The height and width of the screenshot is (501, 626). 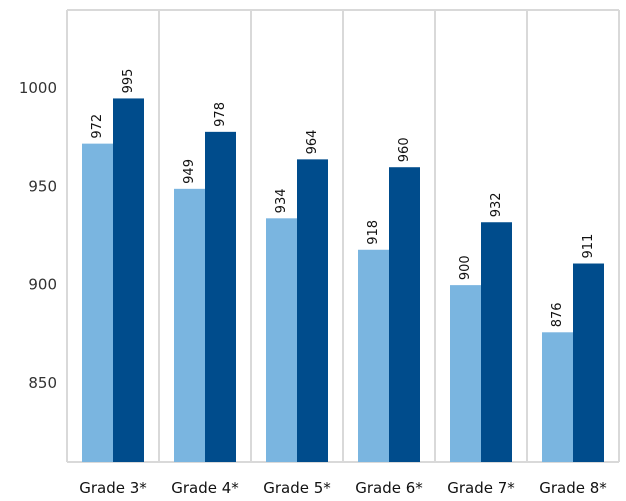 What do you see at coordinates (189, 171) in the screenshot?
I see `data-label: 949` at bounding box center [189, 171].